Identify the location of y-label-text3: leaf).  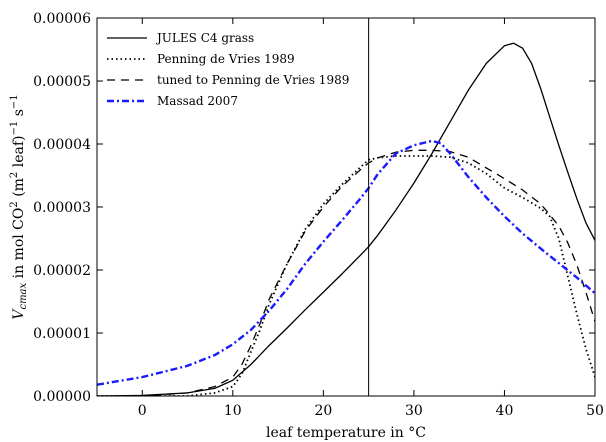
(19, 153).